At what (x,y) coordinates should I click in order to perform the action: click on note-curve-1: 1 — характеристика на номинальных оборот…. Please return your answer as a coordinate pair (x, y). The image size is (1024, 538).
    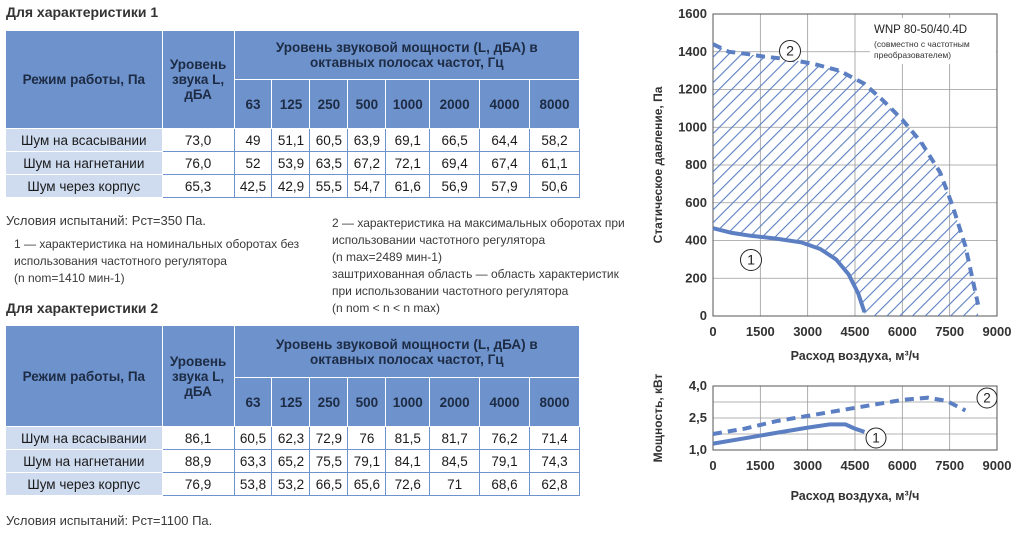
    Looking at the image, I should click on (156, 261).